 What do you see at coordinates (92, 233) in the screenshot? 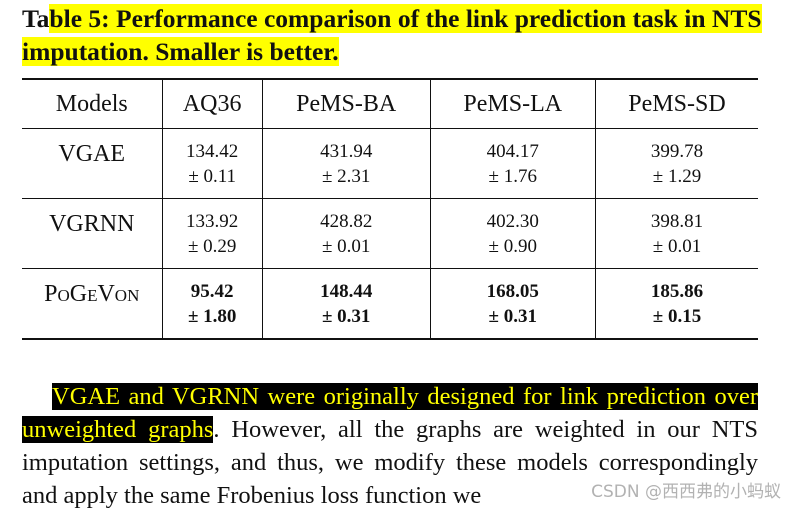
I see `model-cell: VGRNN` at bounding box center [92, 233].